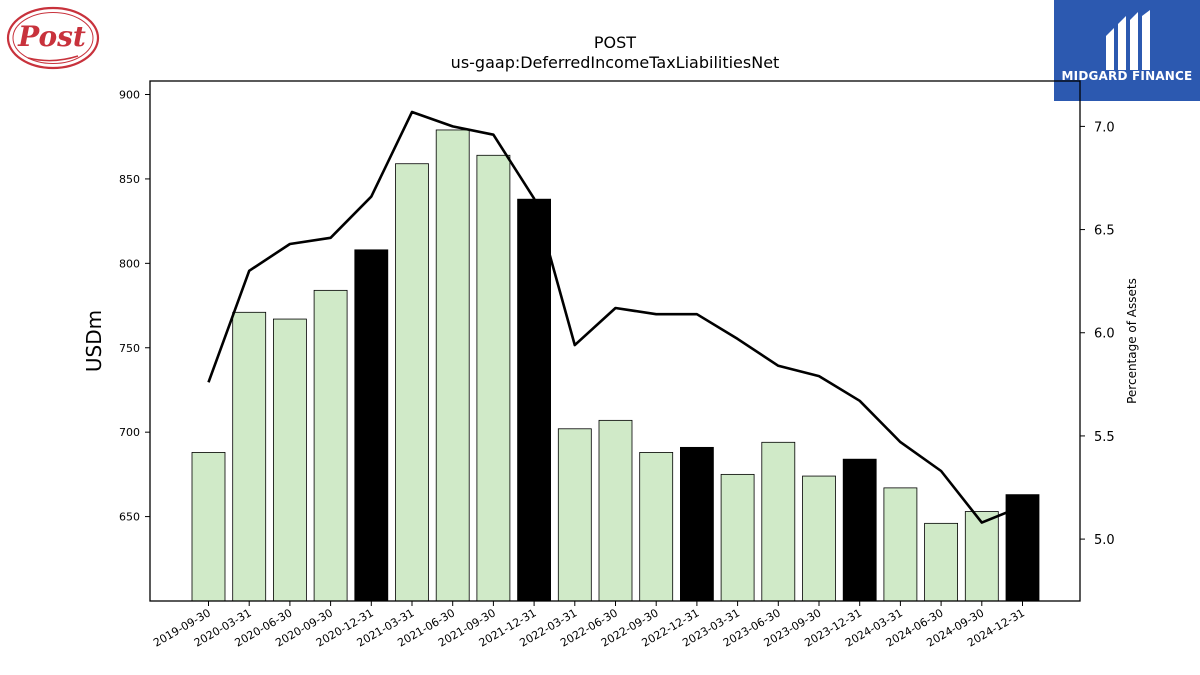  What do you see at coordinates (1104, 334) in the screenshot?
I see `y2-tick-label: 6.0` at bounding box center [1104, 334].